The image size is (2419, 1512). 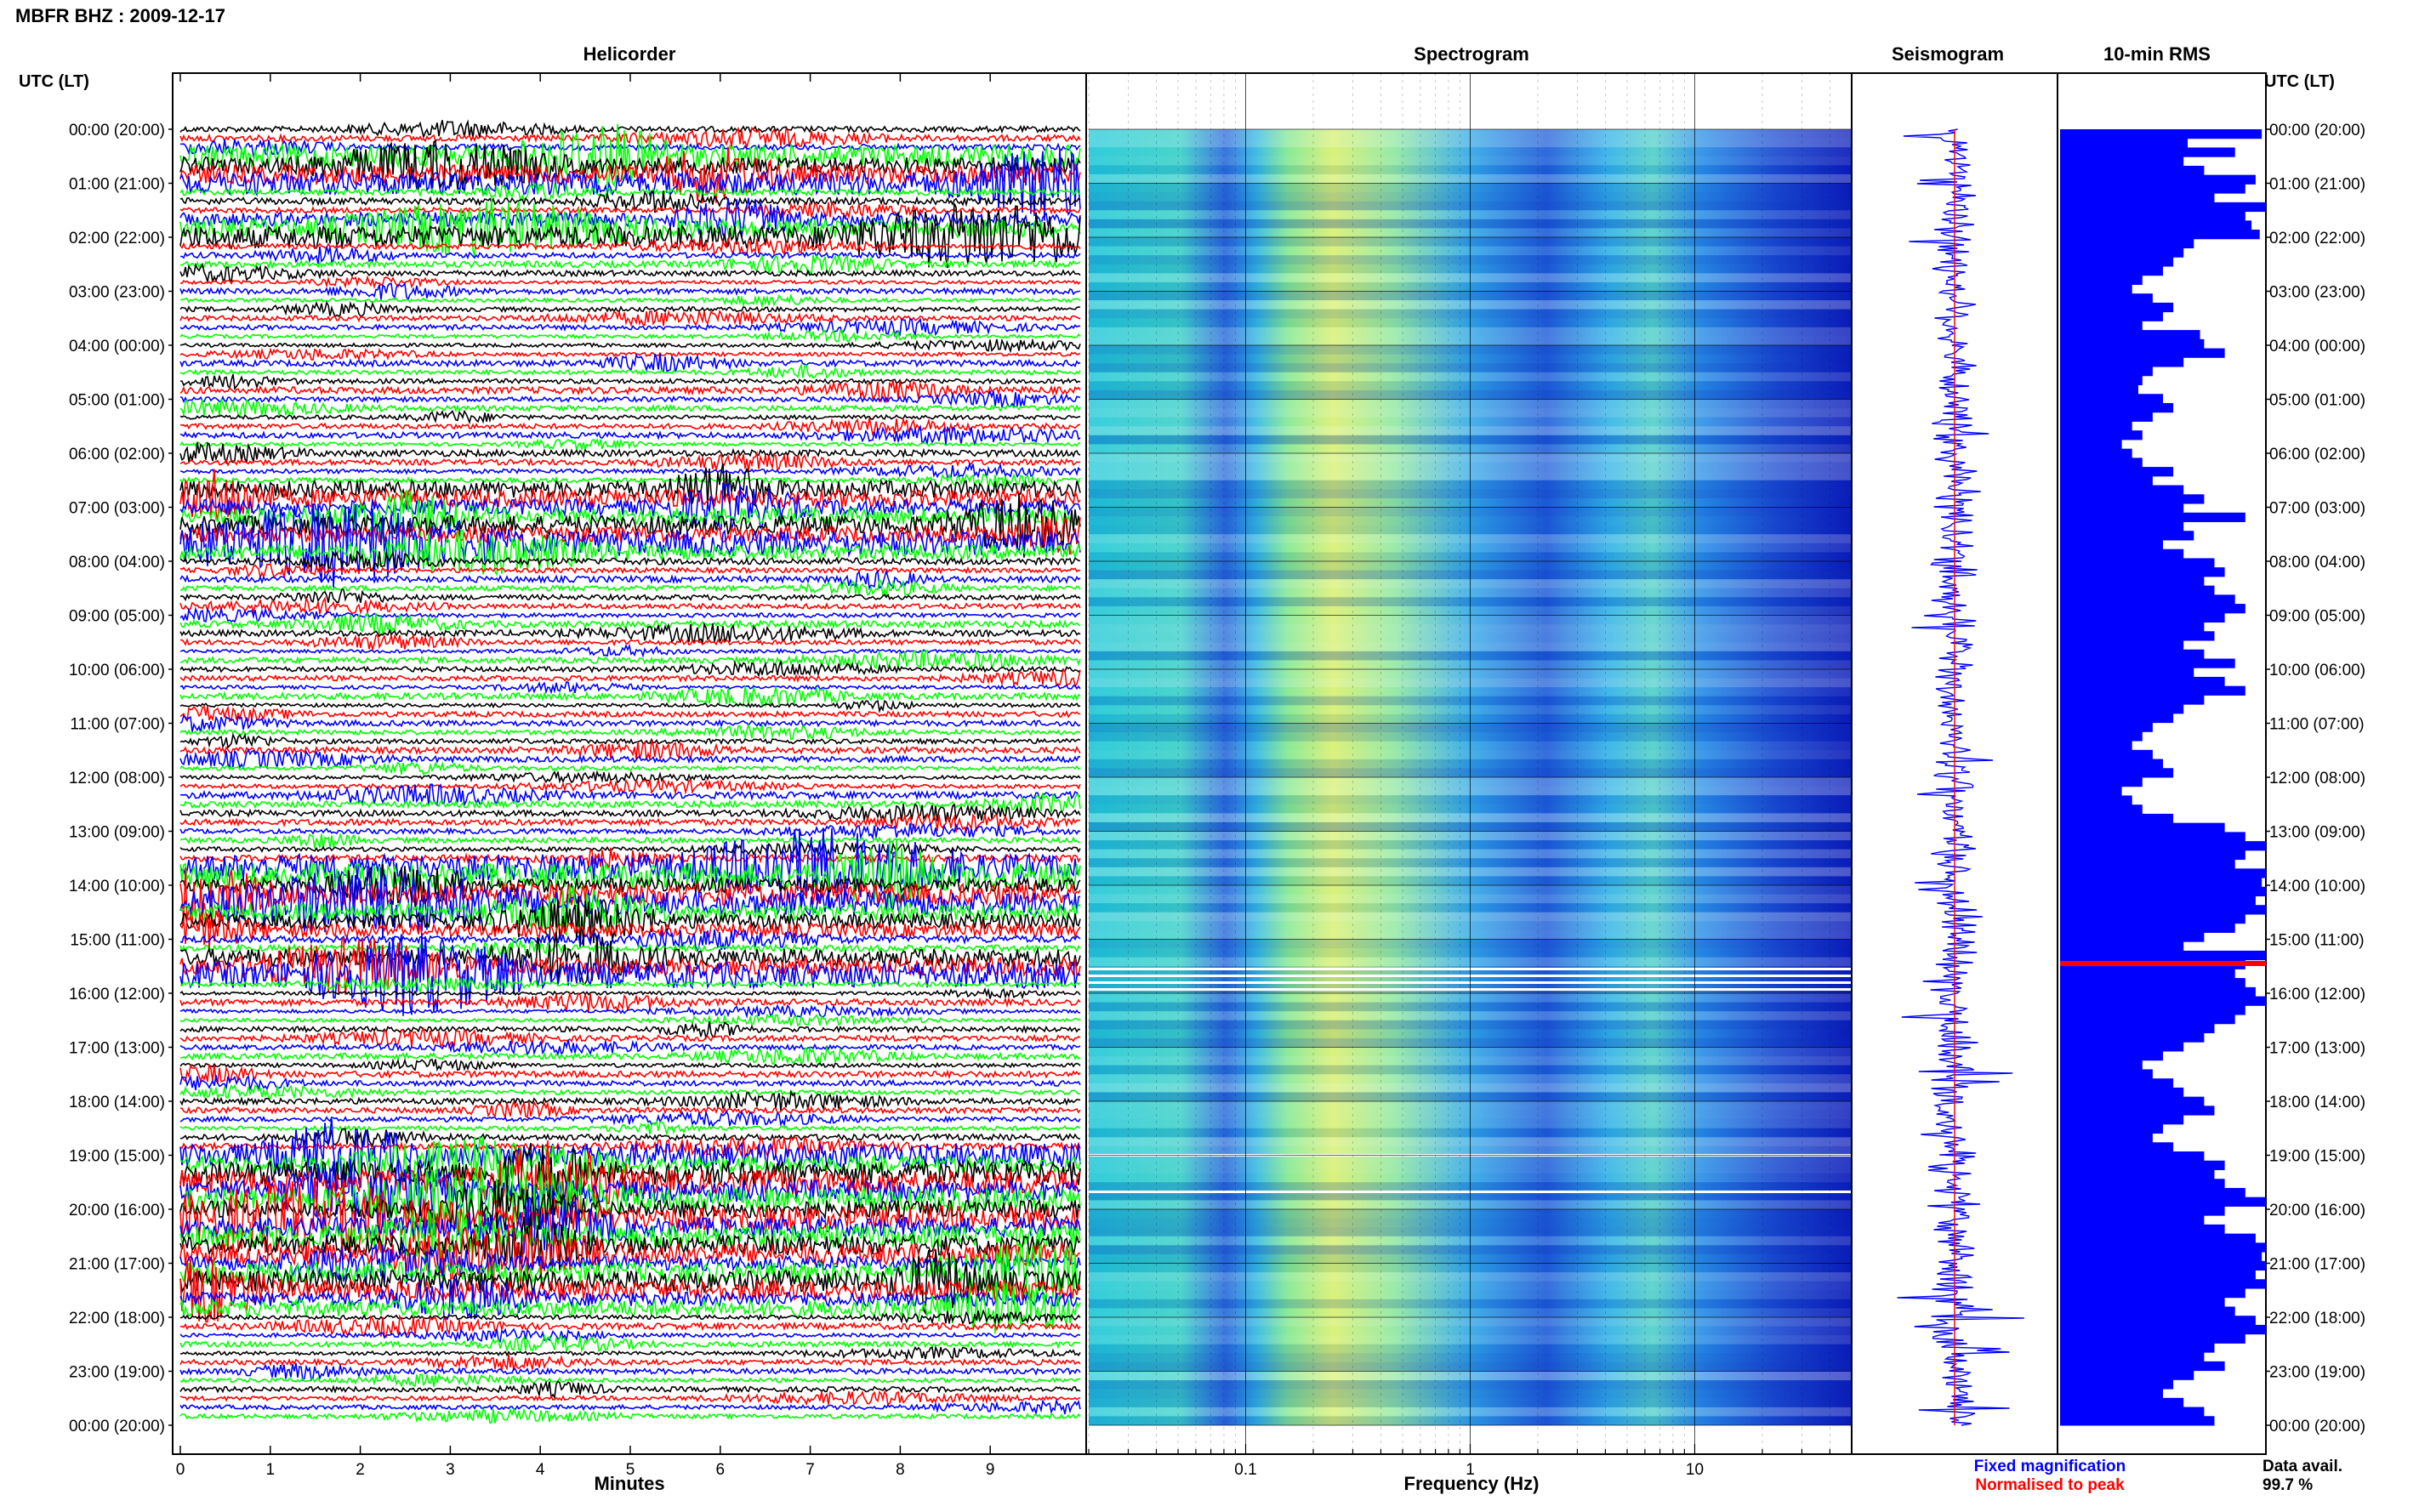 I want to click on time-label-left: 07:00 (03:00), so click(x=117, y=509).